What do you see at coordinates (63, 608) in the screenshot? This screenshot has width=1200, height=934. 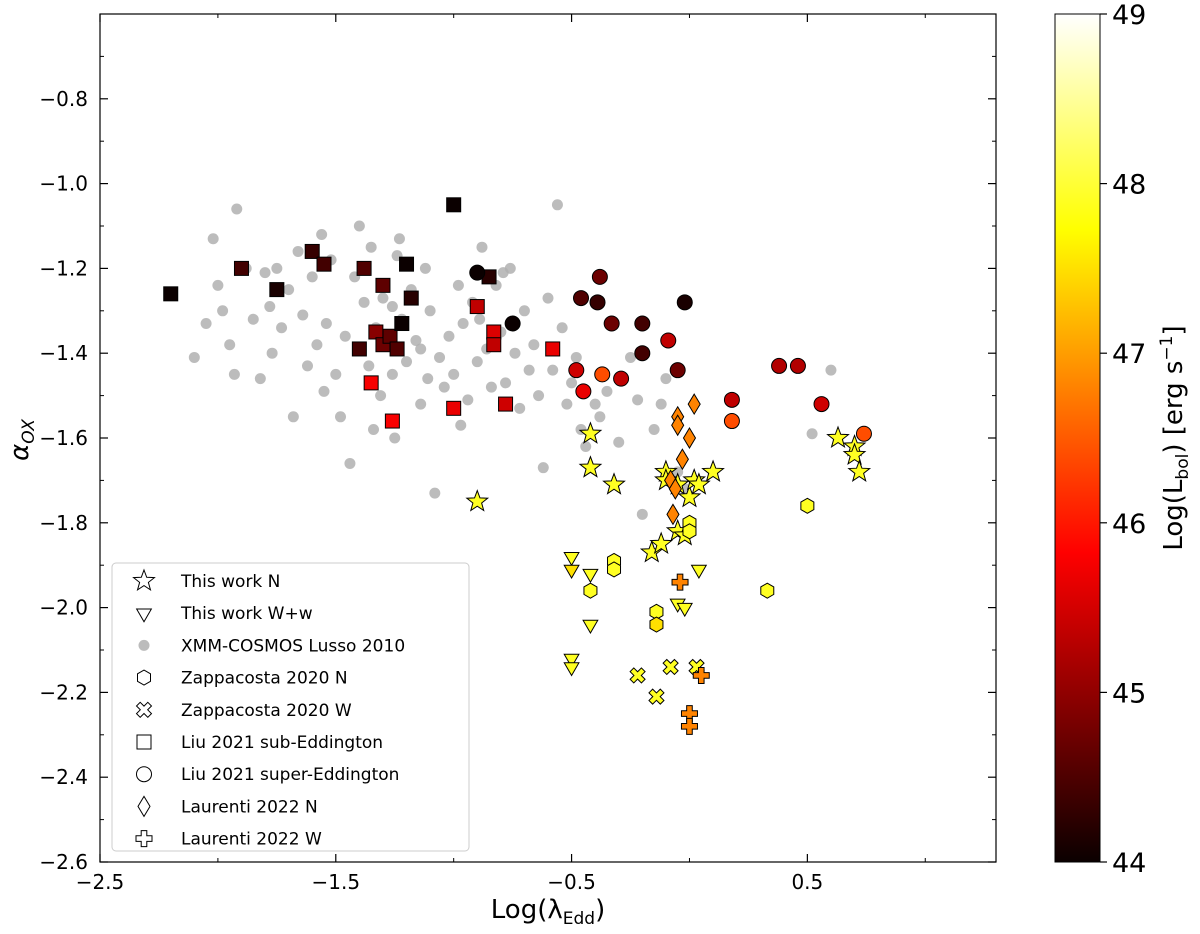 I see `y-tick-label: −2.0` at bounding box center [63, 608].